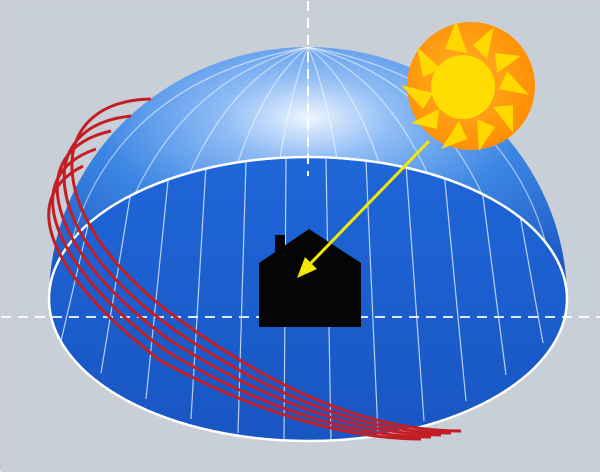  Describe the element at coordinates (310, 278) in the screenshot. I see `house-icon` at that location.